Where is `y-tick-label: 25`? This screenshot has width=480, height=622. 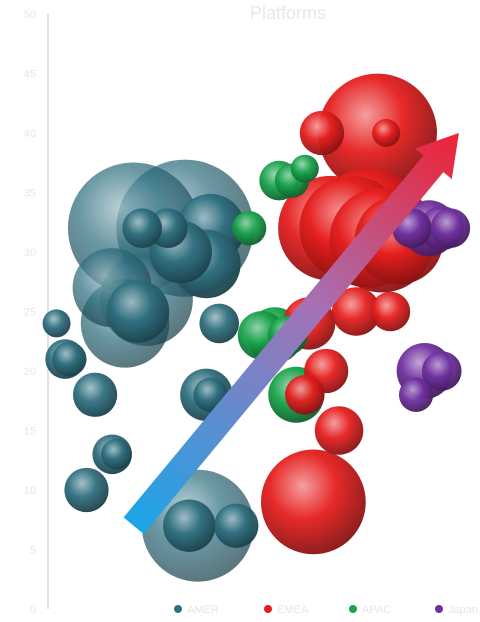 y-tick-label: 25 is located at coordinates (30, 313).